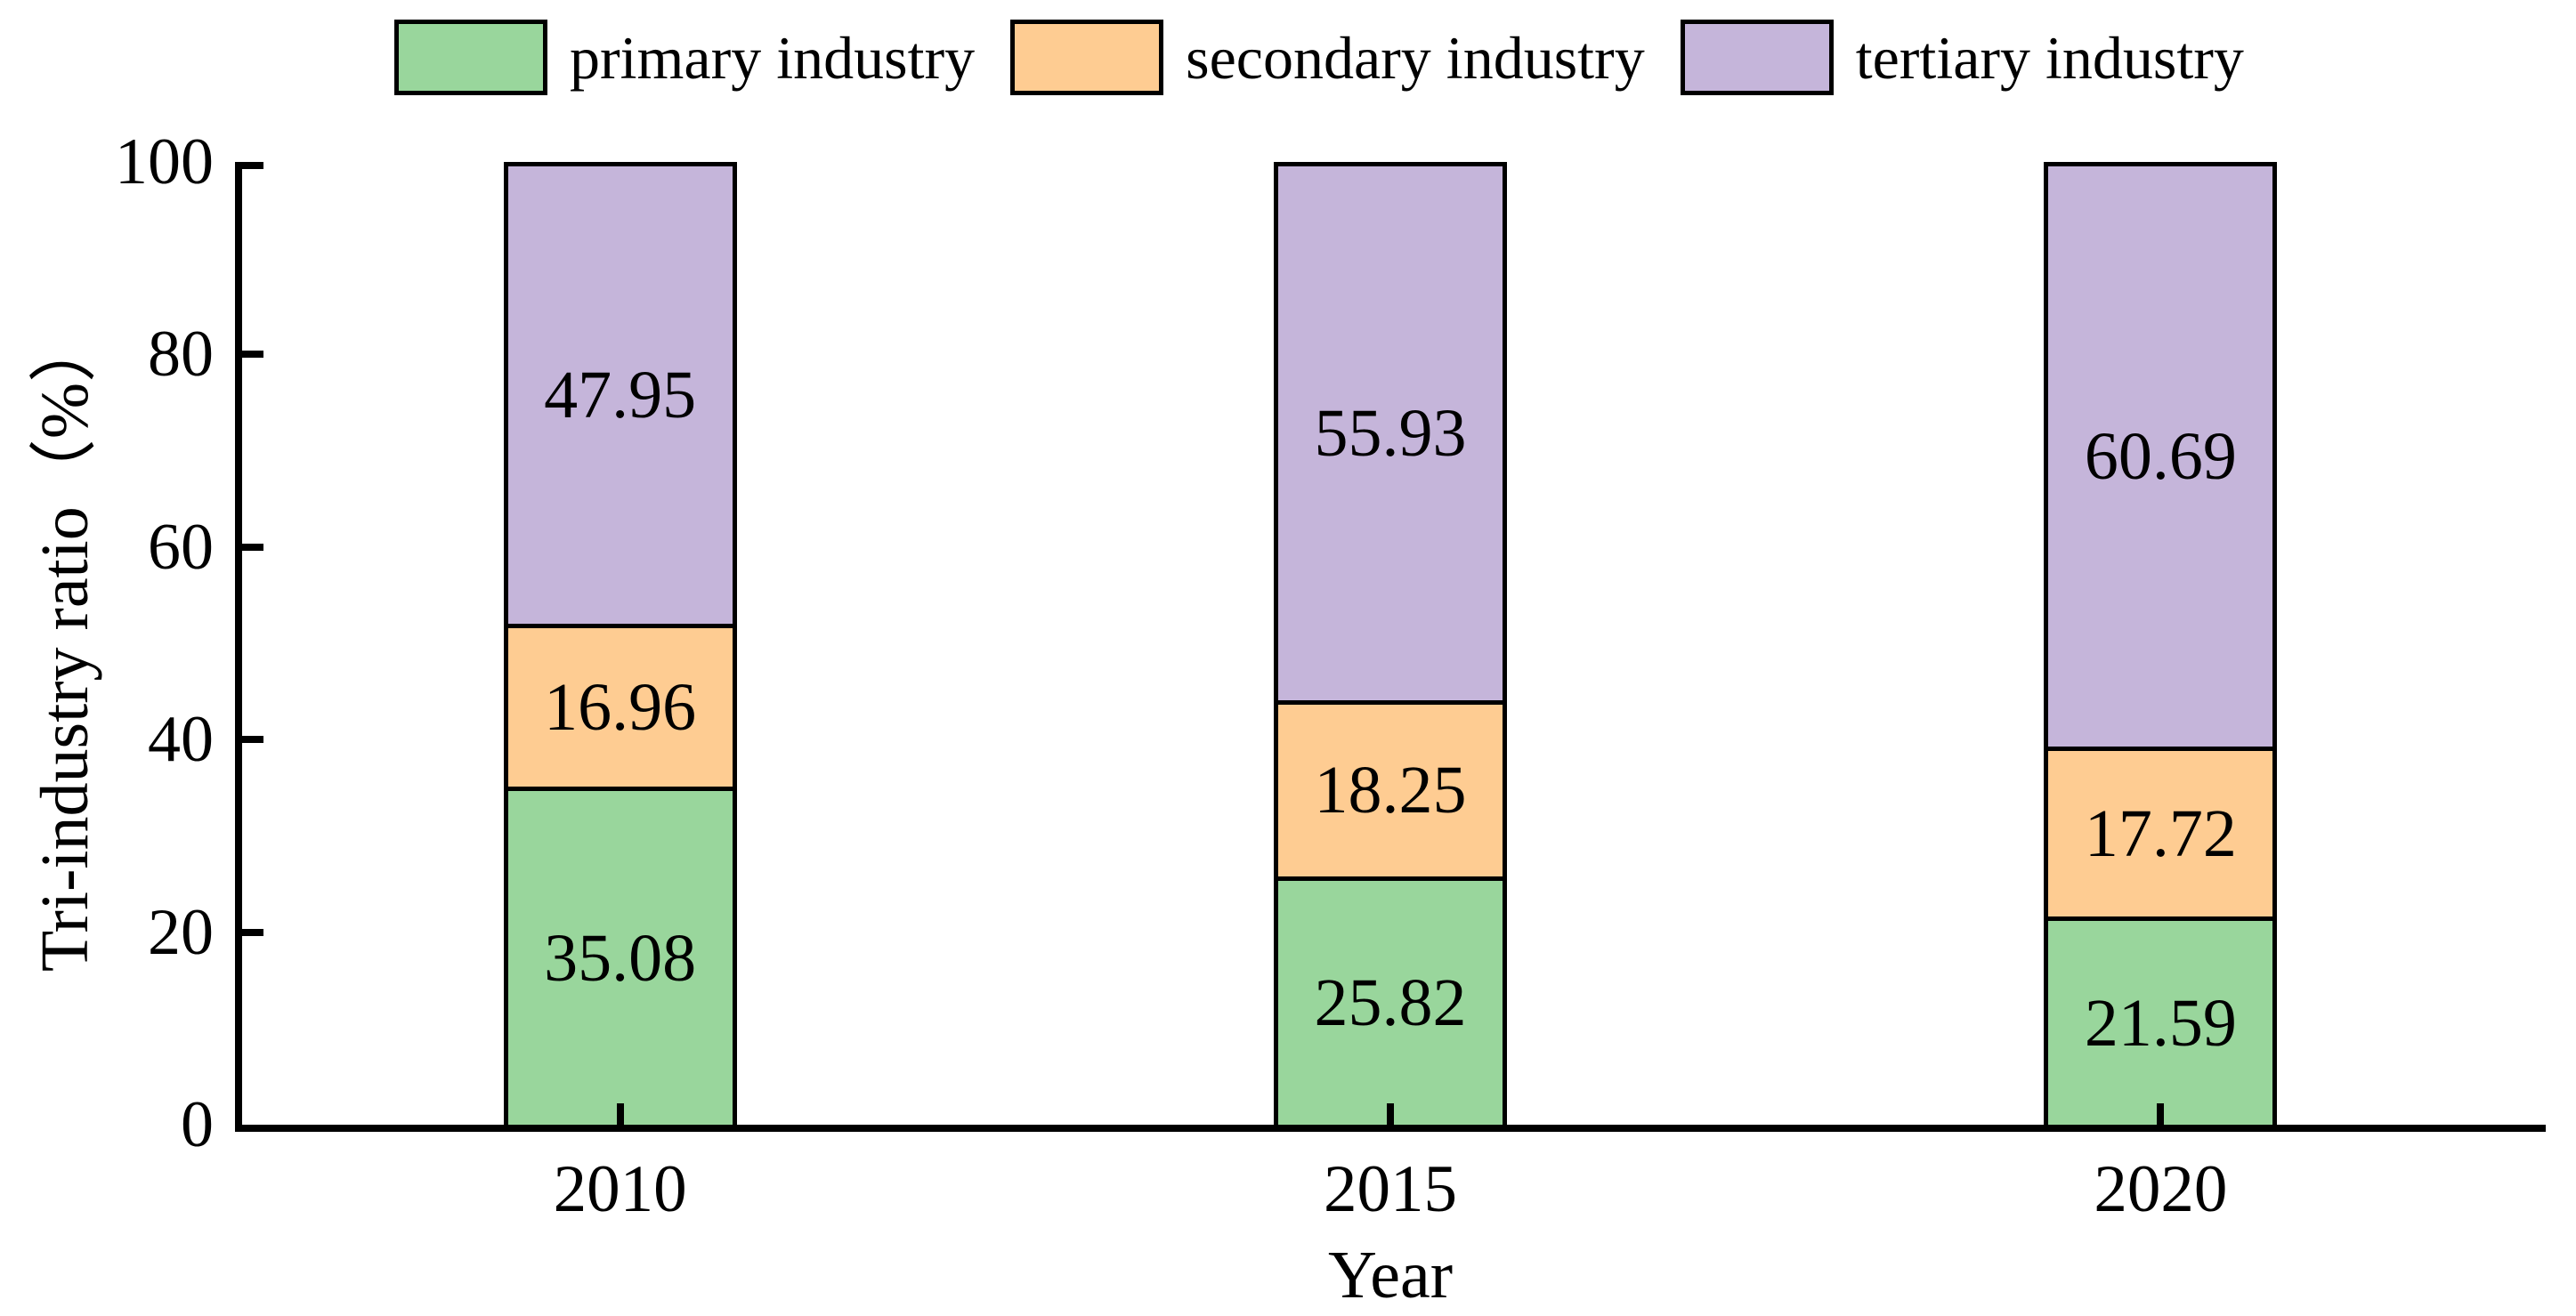 This screenshot has height=1316, width=2576. I want to click on bar-segment-secondary-industry: 17.72, so click(2161, 834).